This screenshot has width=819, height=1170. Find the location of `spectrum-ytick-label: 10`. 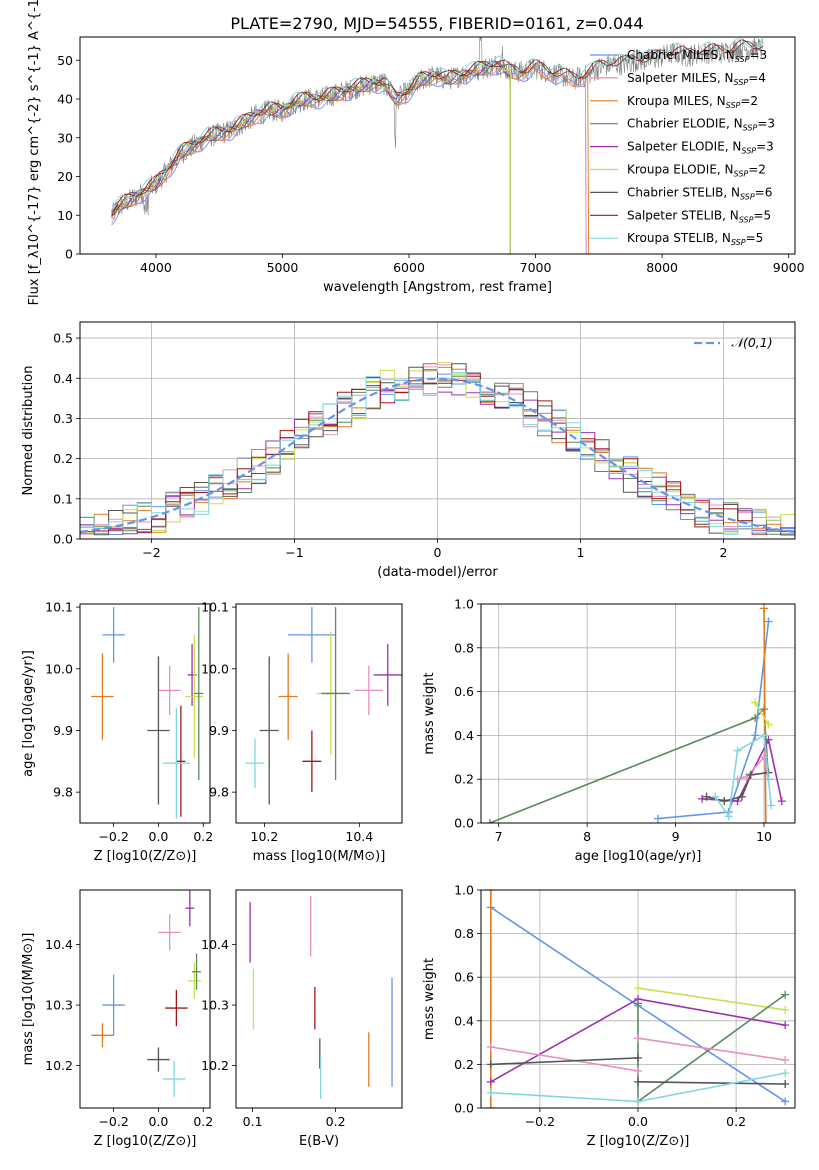

spectrum-ytick-label: 10 is located at coordinates (65, 215).